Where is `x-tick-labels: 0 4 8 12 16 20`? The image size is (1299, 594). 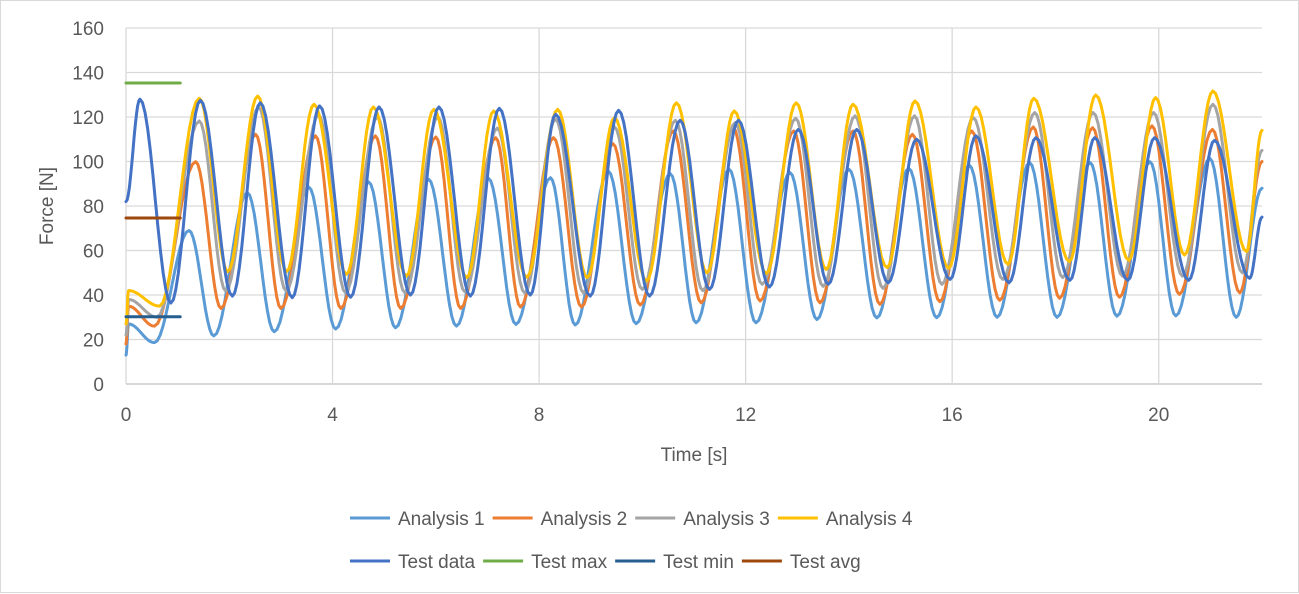 x-tick-labels: 0 4 8 12 16 20 is located at coordinates (645, 415).